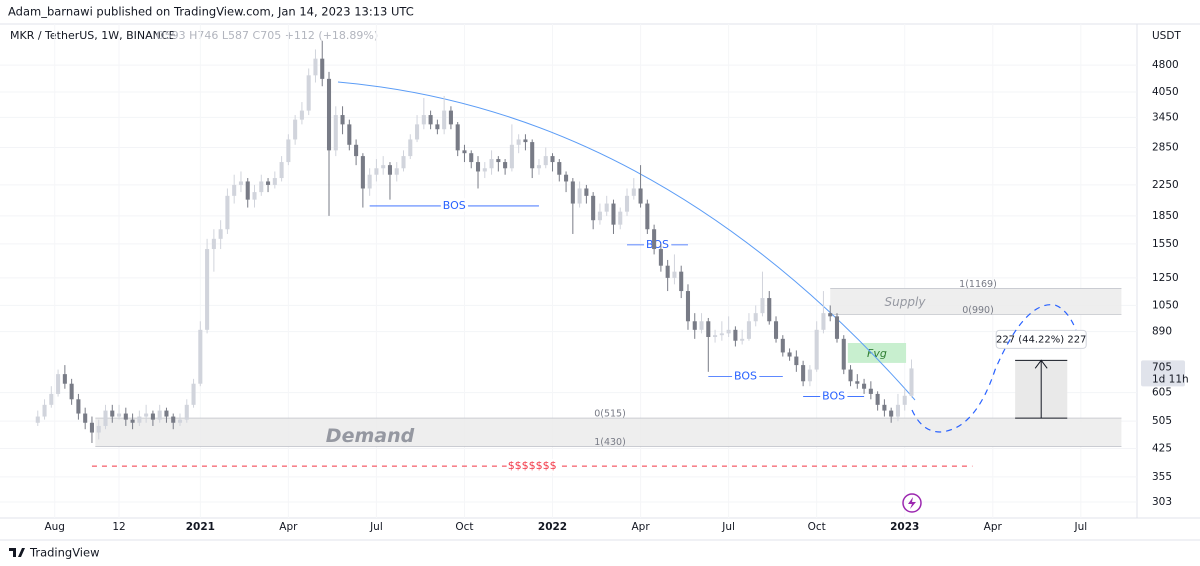 The width and height of the screenshot is (1200, 566). What do you see at coordinates (906, 302) in the screenshot?
I see `zone-label: Supply` at bounding box center [906, 302].